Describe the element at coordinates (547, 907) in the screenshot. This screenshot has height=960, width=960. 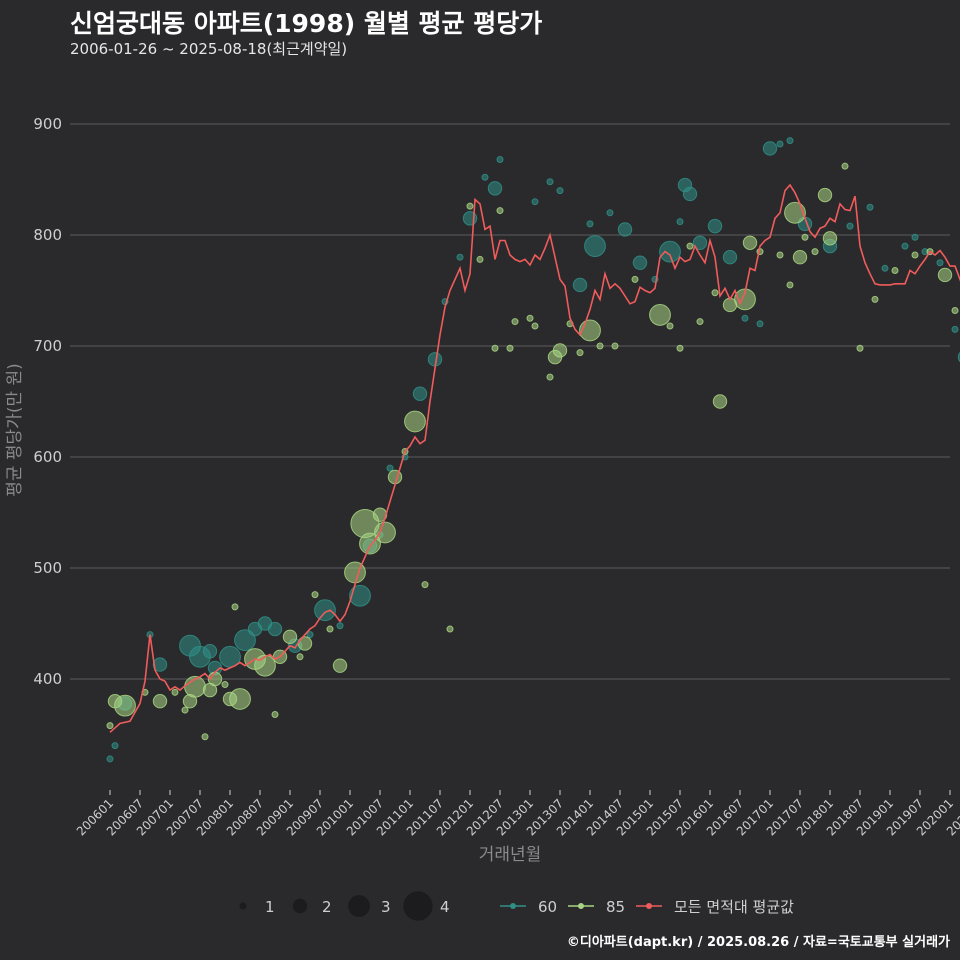
I see `legend-series-label: 60` at that location.